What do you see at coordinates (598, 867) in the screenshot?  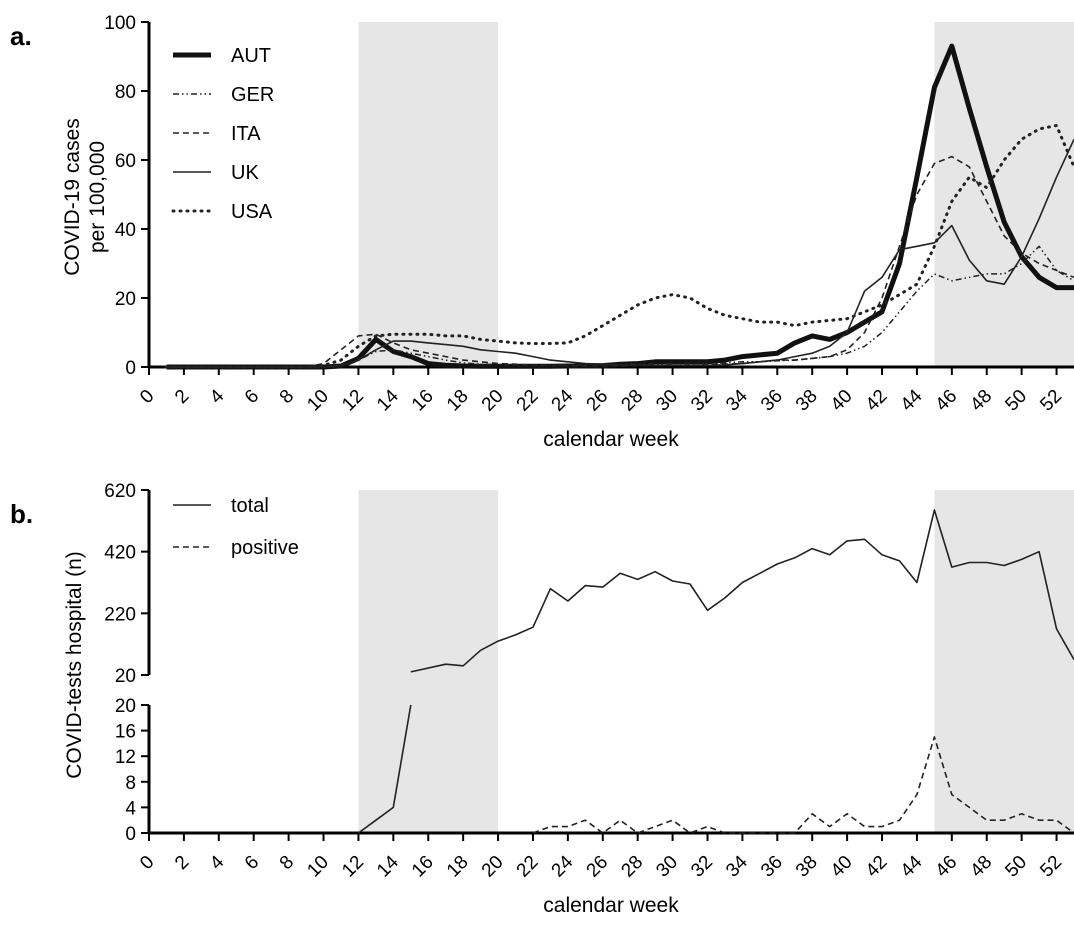 I see `panel-b-x-tick-label-26: 26` at bounding box center [598, 867].